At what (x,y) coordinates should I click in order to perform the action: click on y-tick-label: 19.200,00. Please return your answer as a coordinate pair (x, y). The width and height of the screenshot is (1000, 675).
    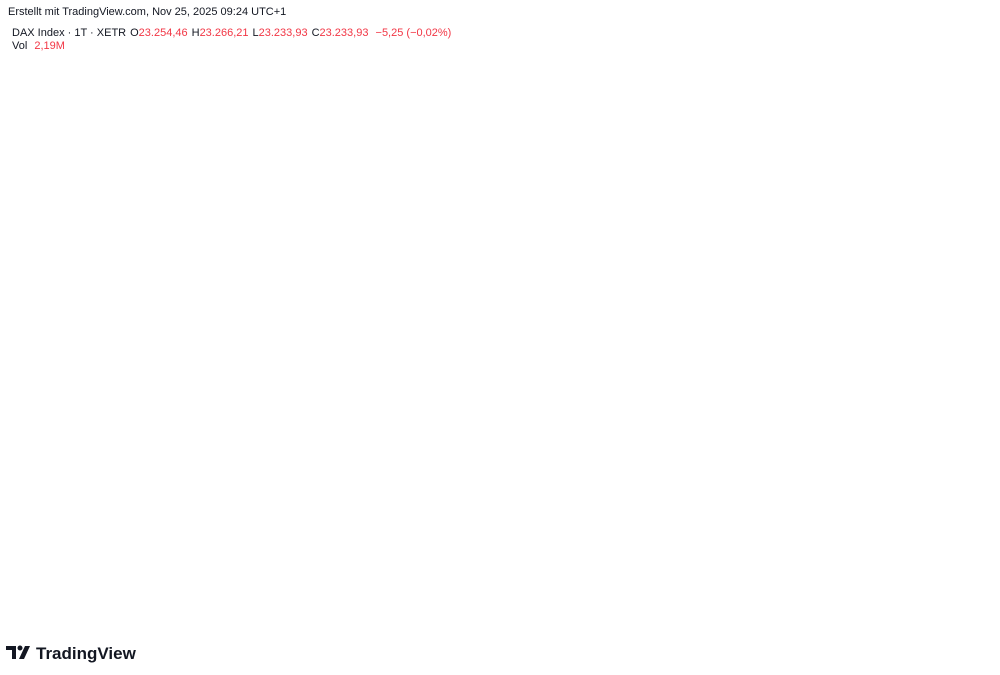
    Looking at the image, I should click on (965, 508).